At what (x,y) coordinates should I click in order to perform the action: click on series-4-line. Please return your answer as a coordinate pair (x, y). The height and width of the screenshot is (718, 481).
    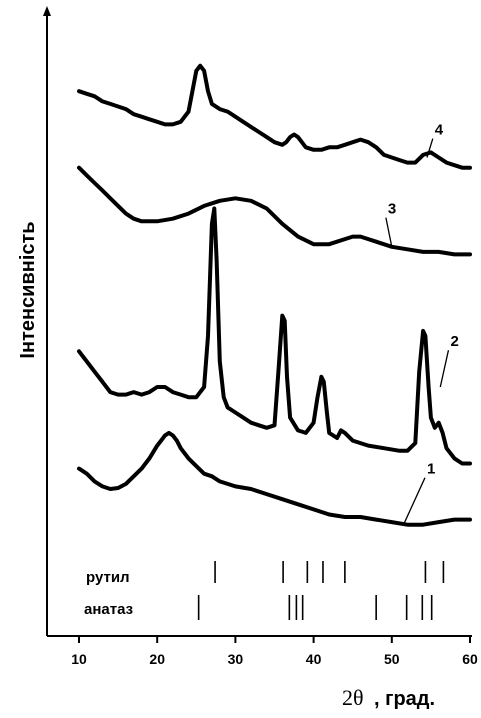
    Looking at the image, I should click on (274, 116).